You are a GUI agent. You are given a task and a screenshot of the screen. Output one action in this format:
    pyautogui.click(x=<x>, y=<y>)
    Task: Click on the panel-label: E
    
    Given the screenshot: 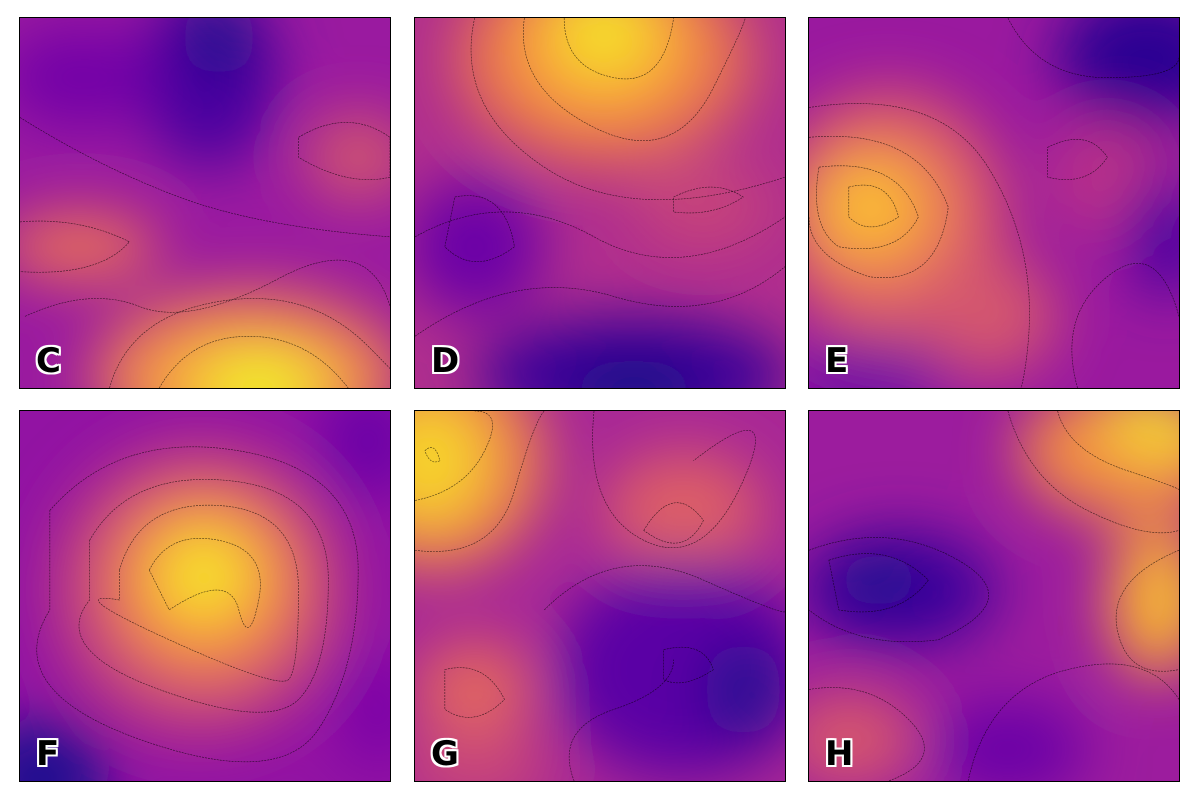 What is the action you would take?
    pyautogui.click(x=836, y=361)
    